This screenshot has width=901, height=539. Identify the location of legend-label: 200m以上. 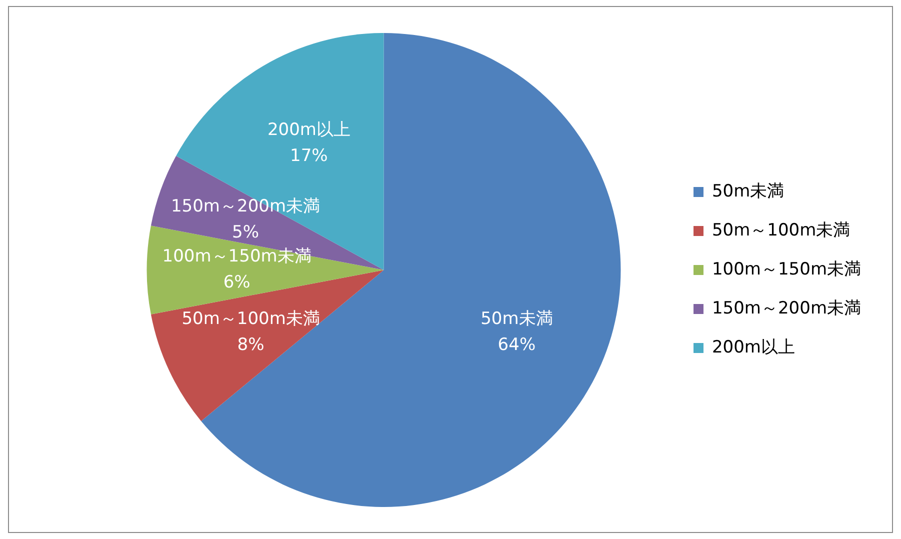
(753, 347).